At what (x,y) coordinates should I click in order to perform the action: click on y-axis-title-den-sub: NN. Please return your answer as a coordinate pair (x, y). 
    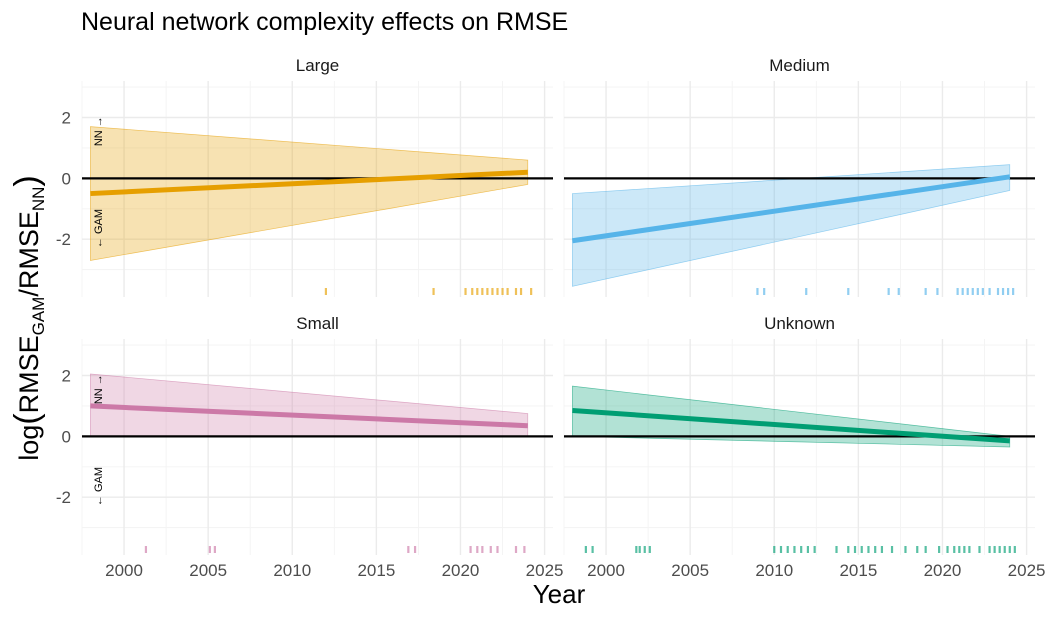
    Looking at the image, I should click on (38, 199).